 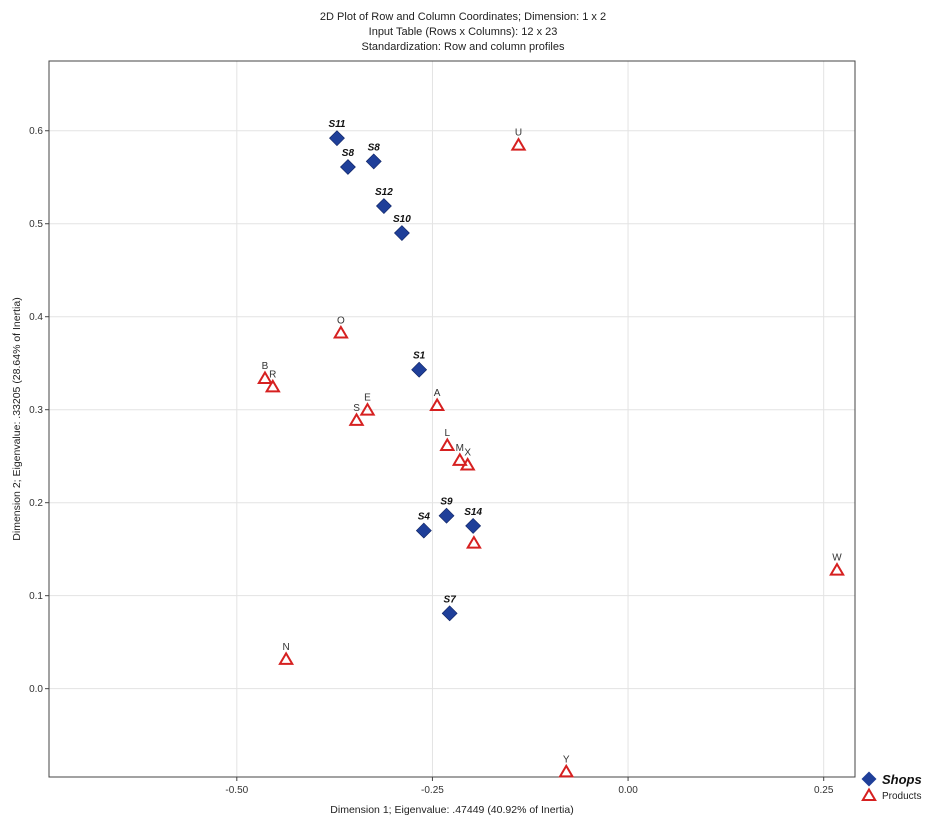 I want to click on product-point-label: A, so click(x=437, y=393).